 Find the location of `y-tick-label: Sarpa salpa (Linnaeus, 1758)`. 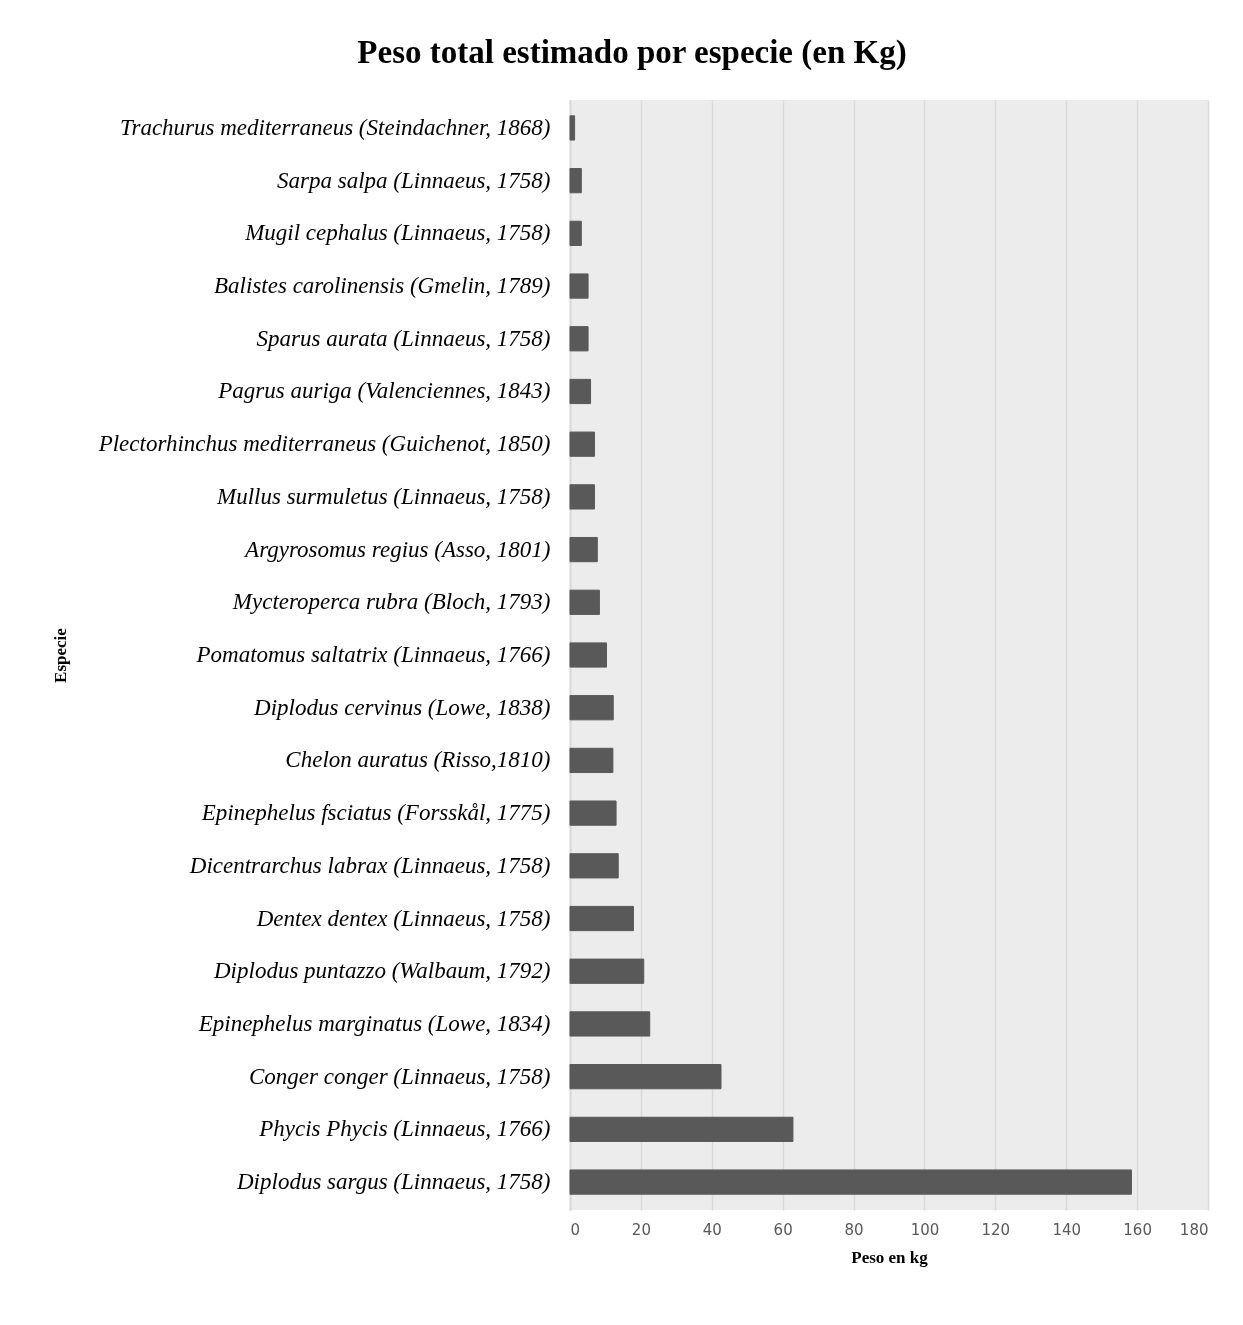

y-tick-label: Sarpa salpa (Linnaeus, 1758) is located at coordinates (414, 180).